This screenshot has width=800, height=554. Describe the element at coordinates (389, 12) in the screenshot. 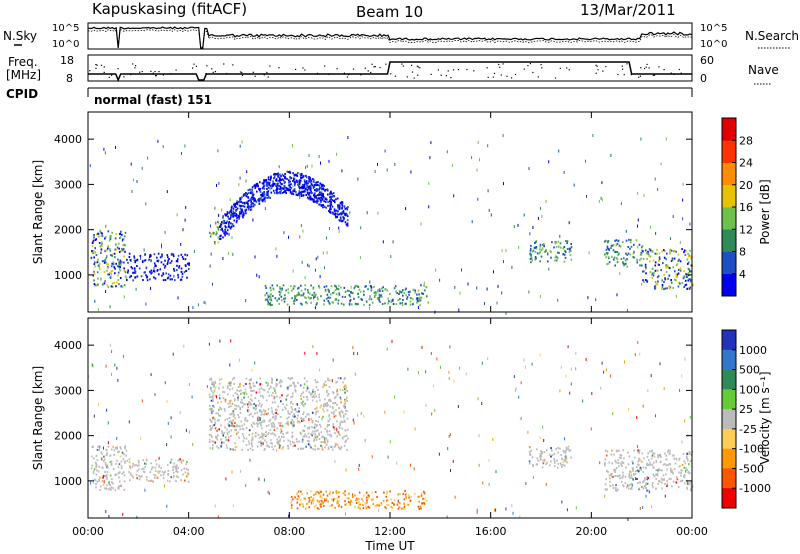

I see `beam-title: Beam 10` at that location.